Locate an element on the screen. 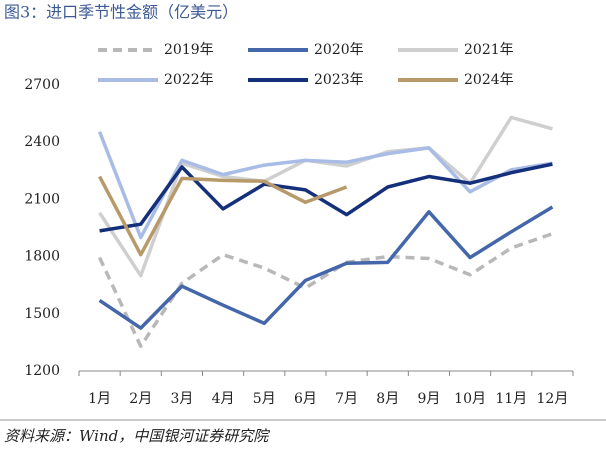 Image resolution: width=606 pixels, height=449 pixels. x-tick-label: 11月 is located at coordinates (511, 399).